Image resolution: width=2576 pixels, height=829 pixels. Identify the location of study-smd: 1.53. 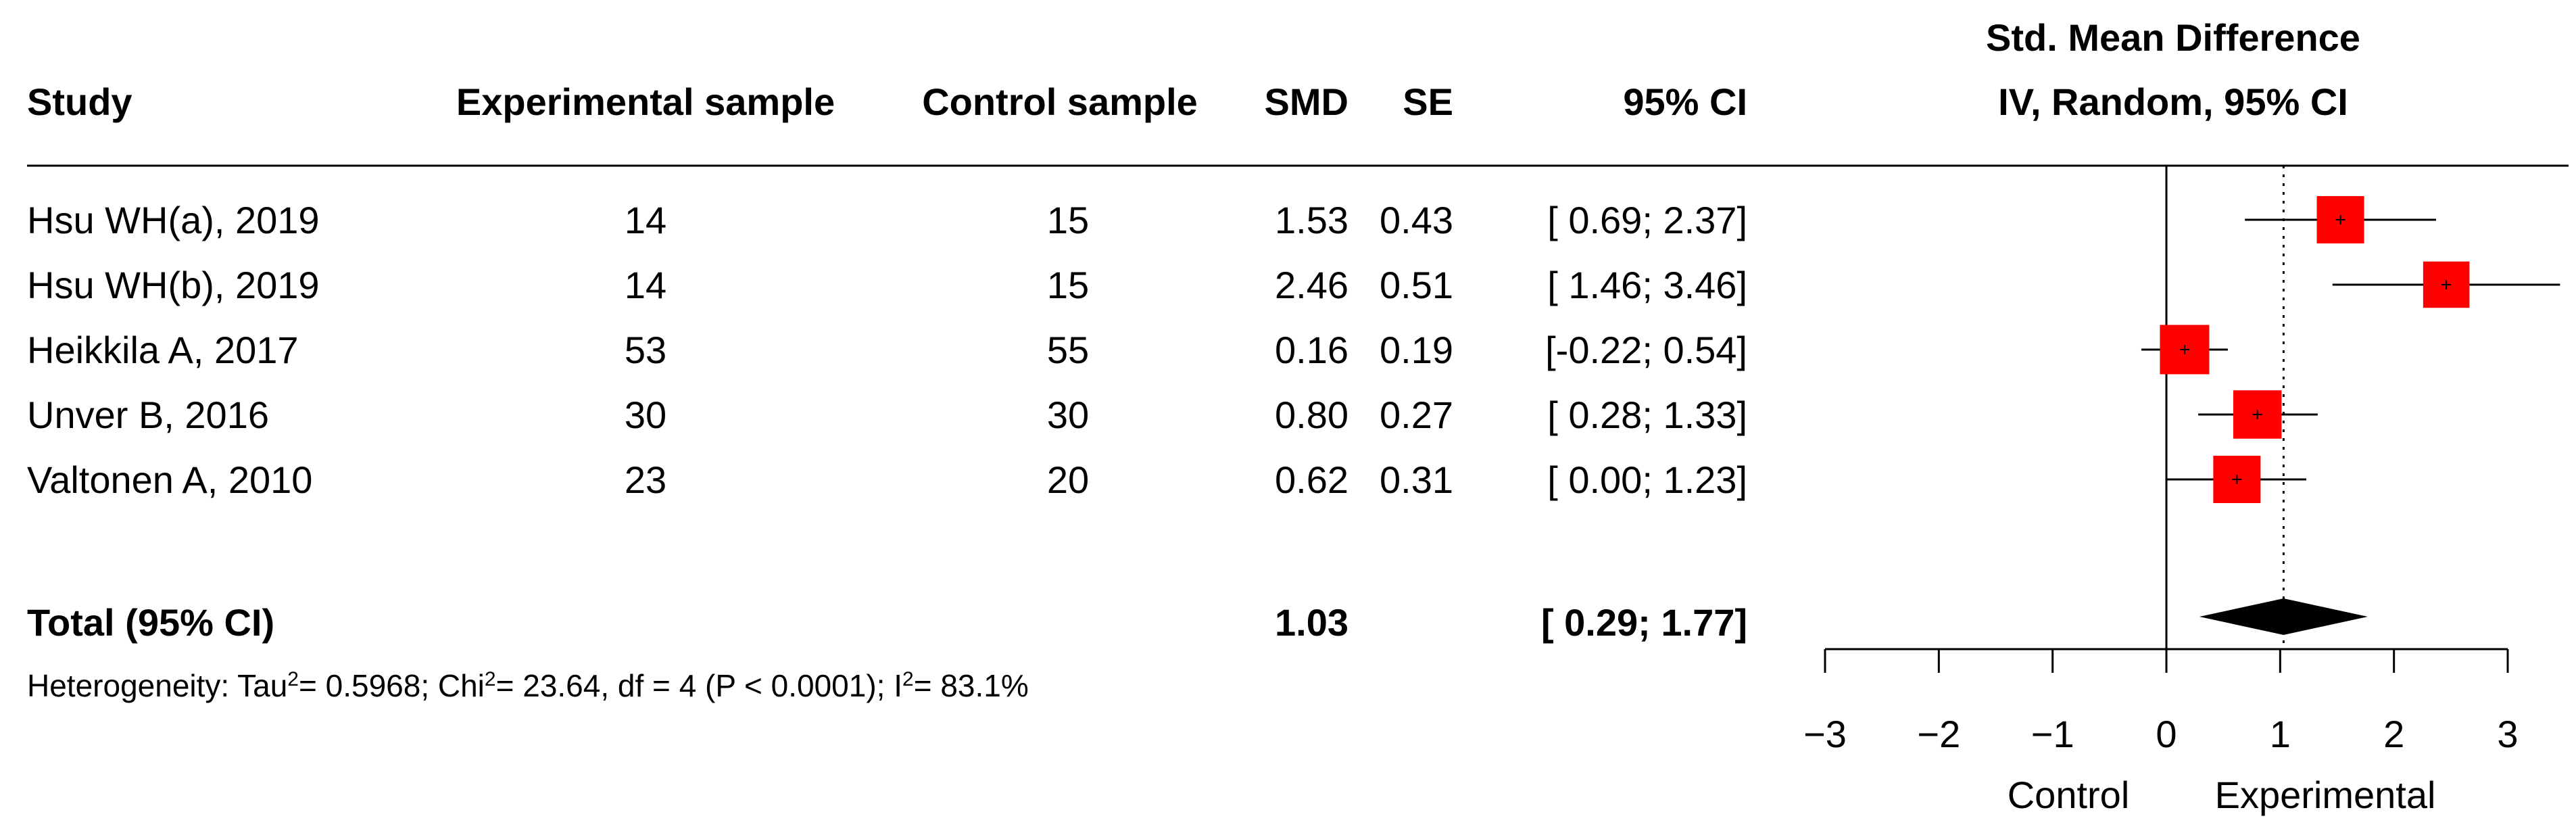
(1311, 220).